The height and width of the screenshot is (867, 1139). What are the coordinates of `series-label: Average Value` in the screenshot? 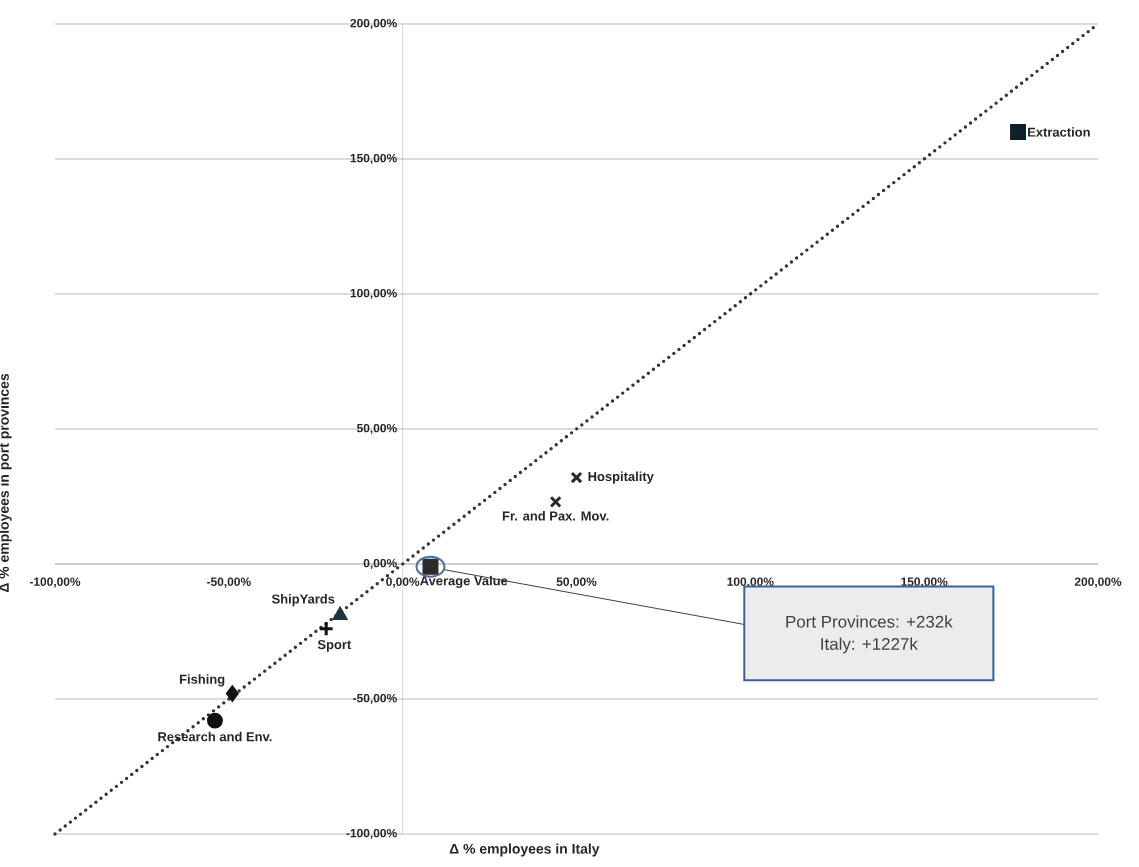 It's located at (464, 581).